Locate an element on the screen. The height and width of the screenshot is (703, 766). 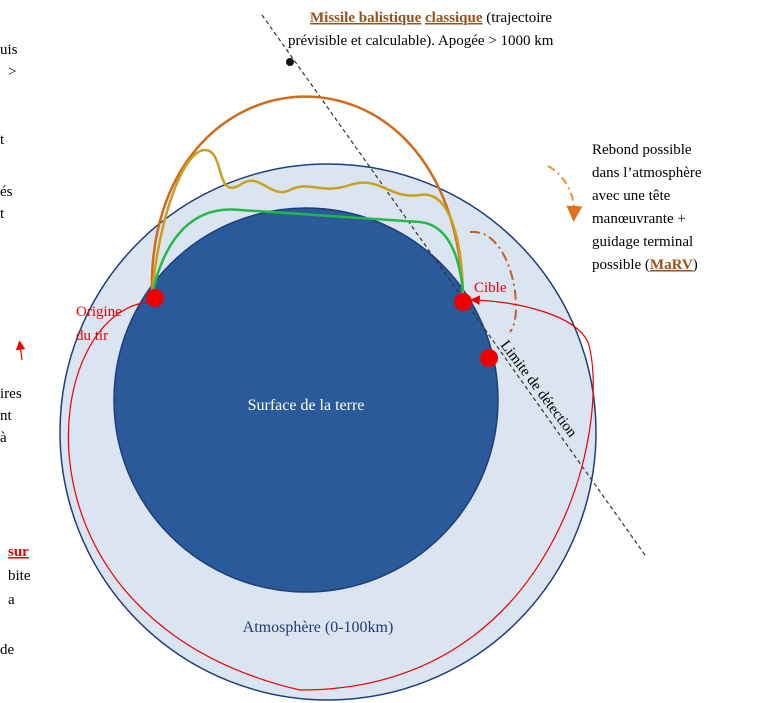
low-trajectory is located at coordinates (307, 252).